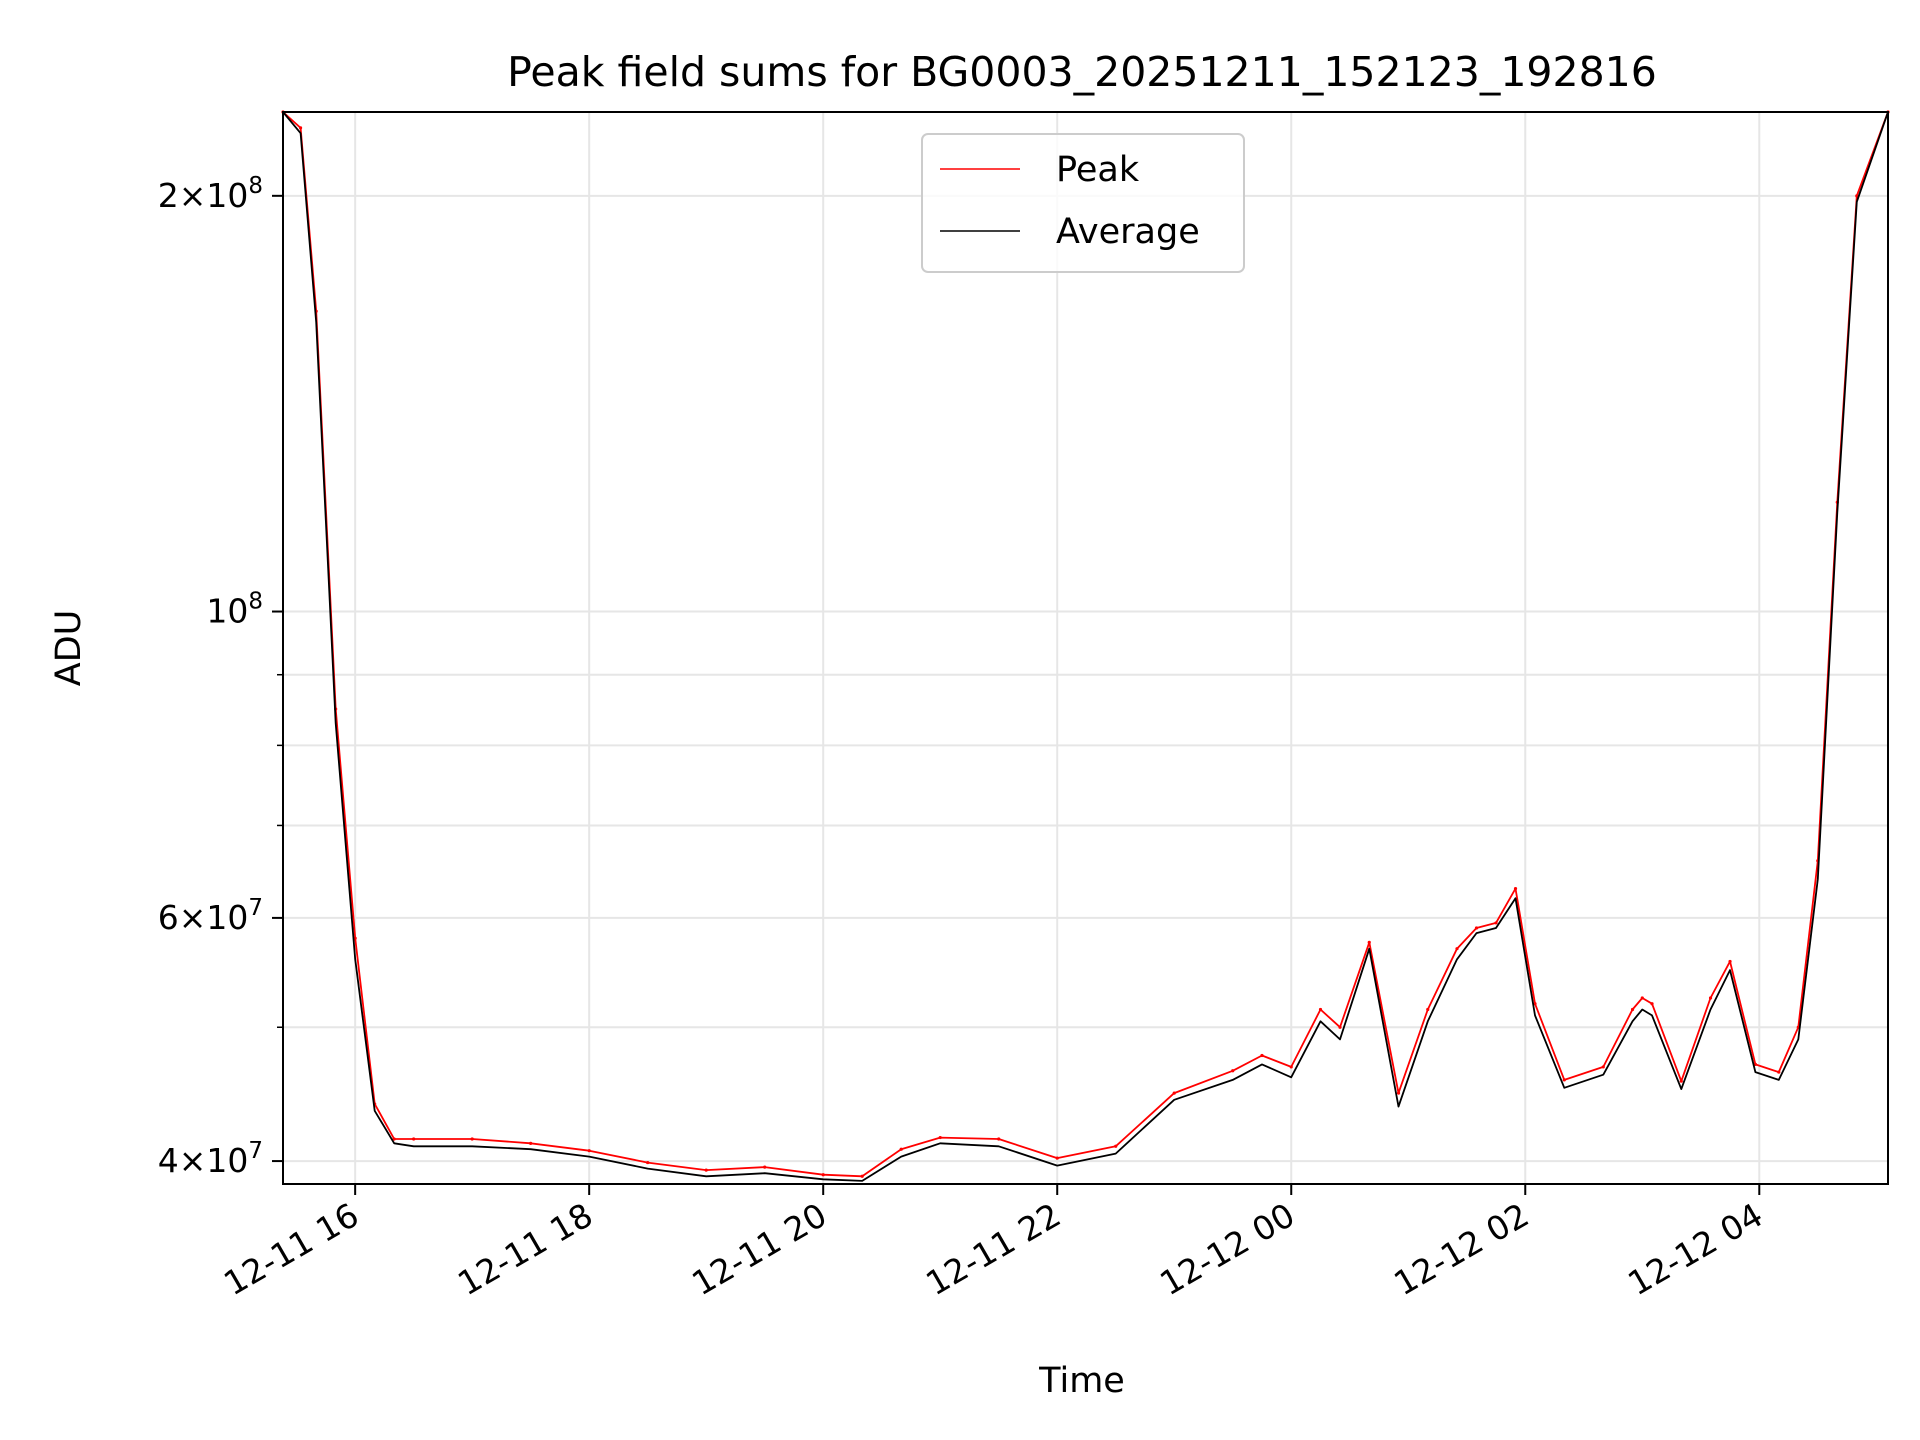  What do you see at coordinates (210, 916) in the screenshot?
I see `y-tick-label: 6×107` at bounding box center [210, 916].